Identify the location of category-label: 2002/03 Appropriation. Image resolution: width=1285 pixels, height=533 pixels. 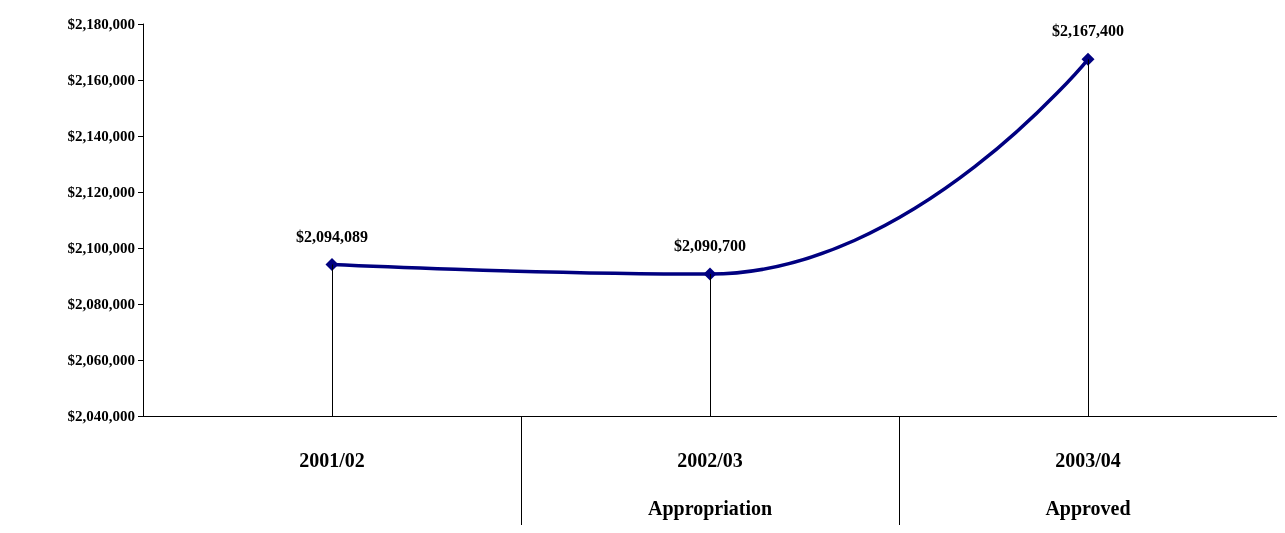
(710, 484).